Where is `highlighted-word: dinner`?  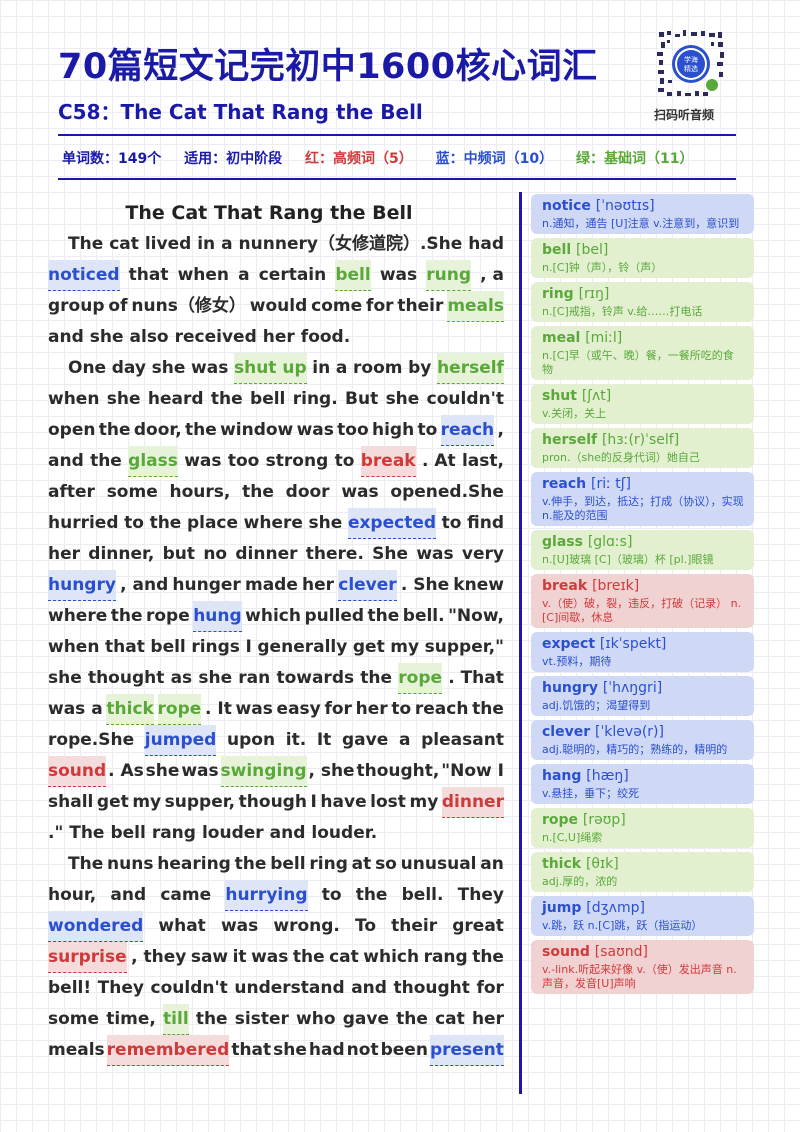
highlighted-word: dinner is located at coordinates (472, 802).